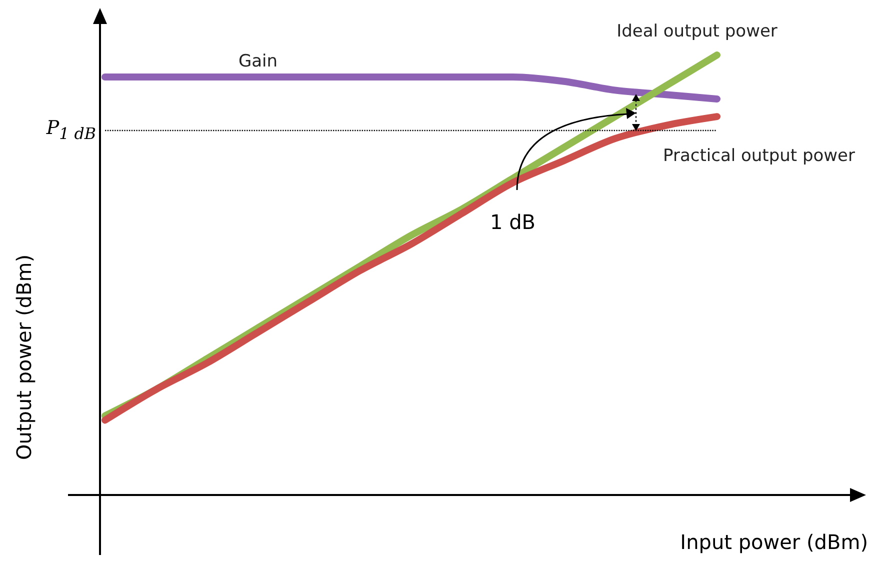 The image size is (876, 563). What do you see at coordinates (759, 156) in the screenshot?
I see `series-label: Practical output power` at bounding box center [759, 156].